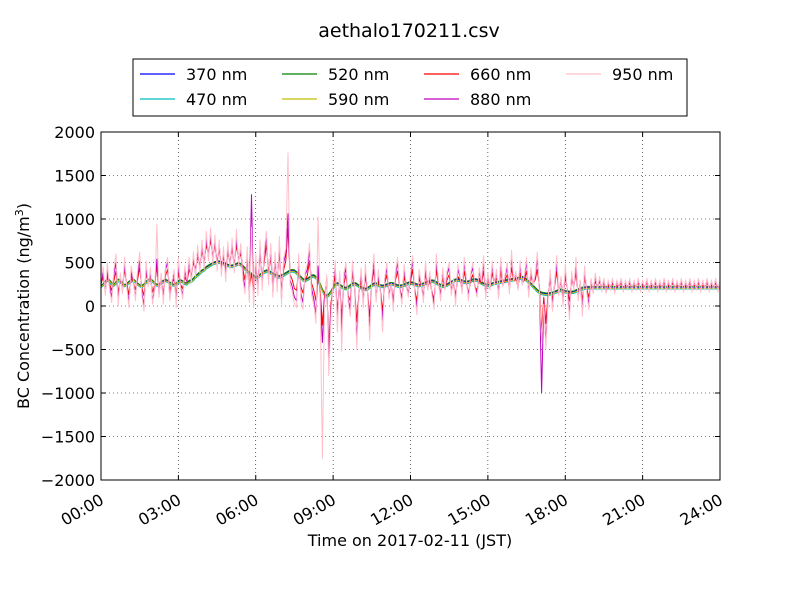 This screenshot has height=600, width=800. Describe the element at coordinates (74, 176) in the screenshot. I see `y-tick-label: 1500` at that location.